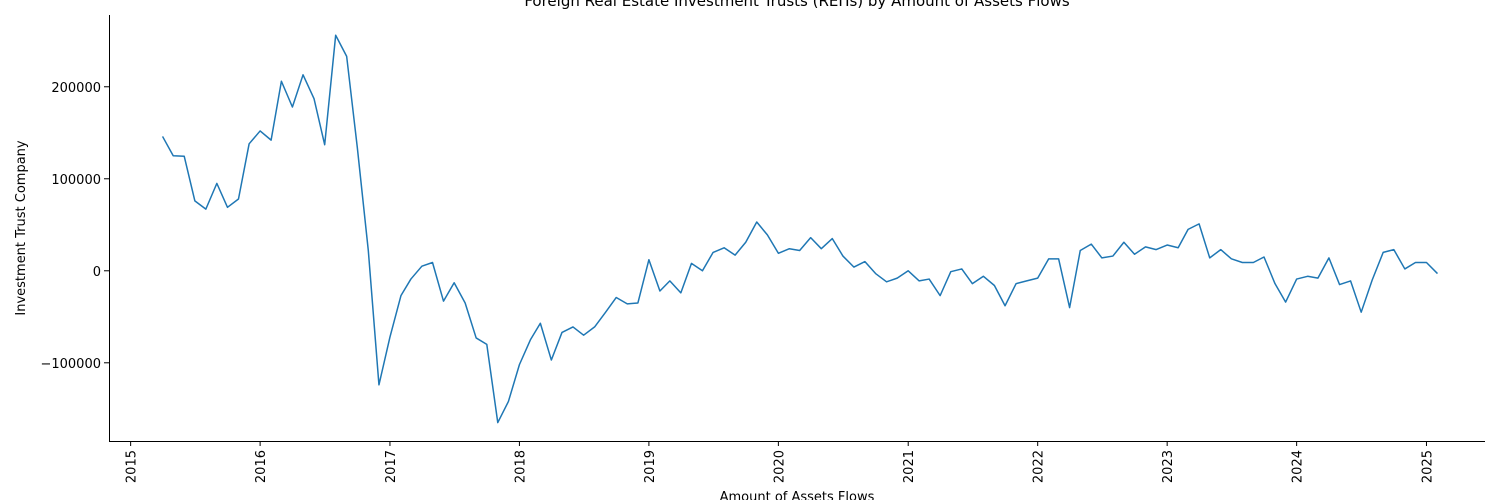 The width and height of the screenshot is (1500, 500). What do you see at coordinates (797, 495) in the screenshot?
I see `x-axis-label: Amount of Assets Flows` at bounding box center [797, 495].